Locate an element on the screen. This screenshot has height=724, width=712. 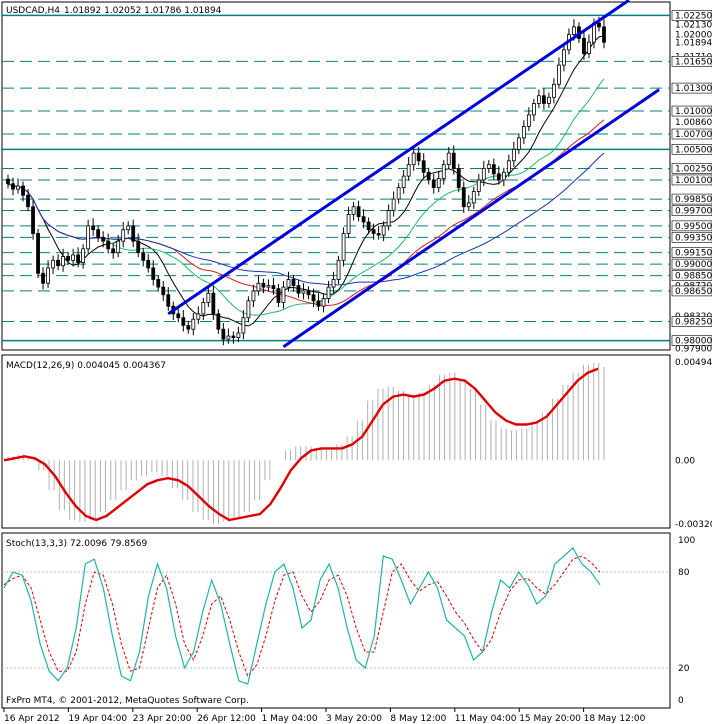
stochastic-levels is located at coordinates (336, 620).